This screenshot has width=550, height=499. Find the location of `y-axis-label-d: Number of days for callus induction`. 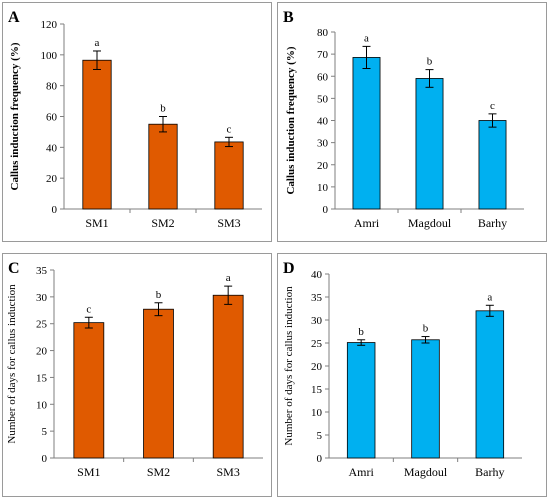

y-axis-label-d: Number of days for callus induction is located at coordinates (289, 366).